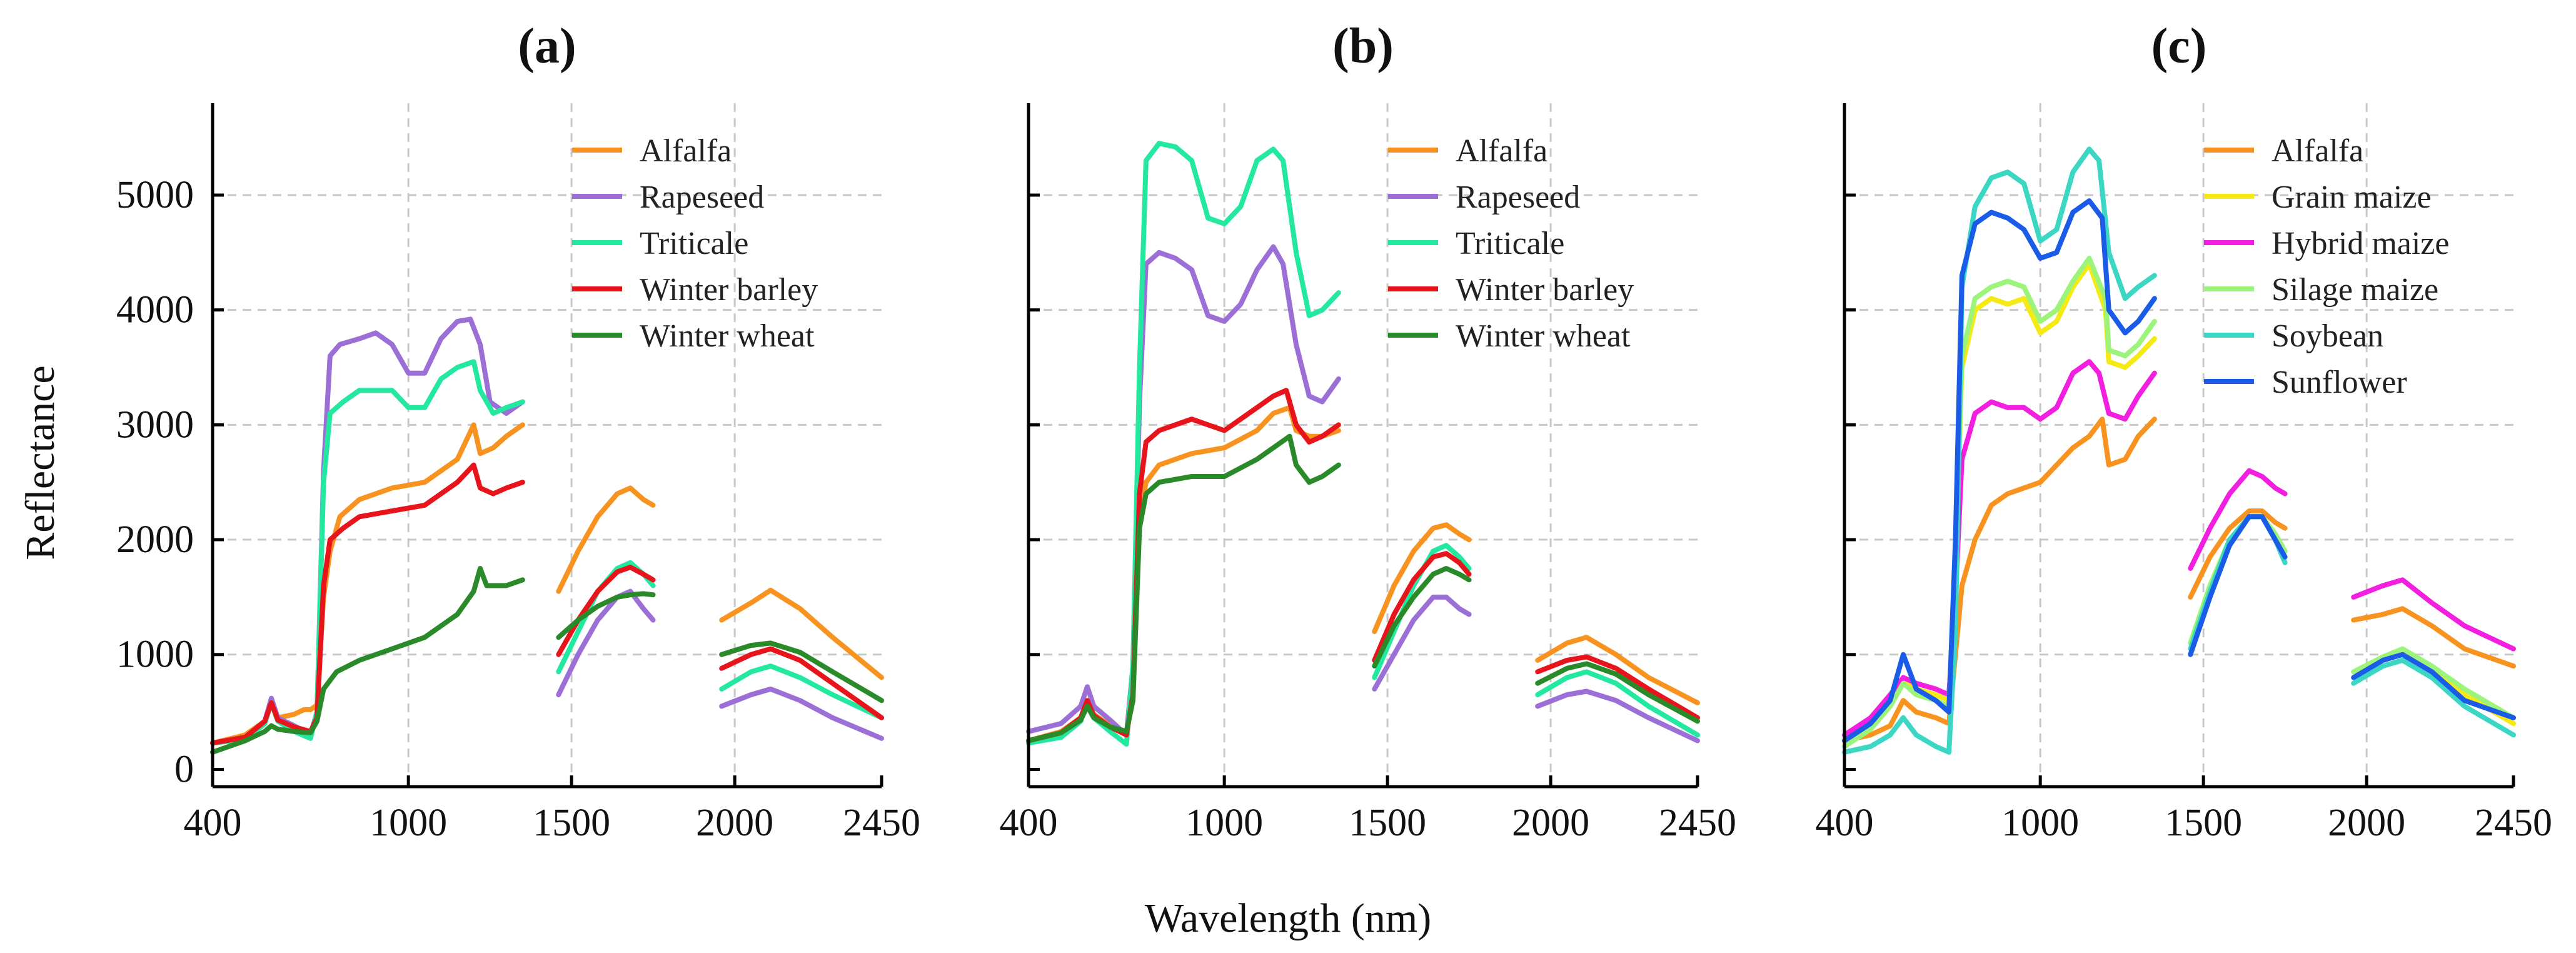 The image size is (2576, 953). Describe the element at coordinates (2327, 336) in the screenshot. I see `legend-label: Soybean` at that location.